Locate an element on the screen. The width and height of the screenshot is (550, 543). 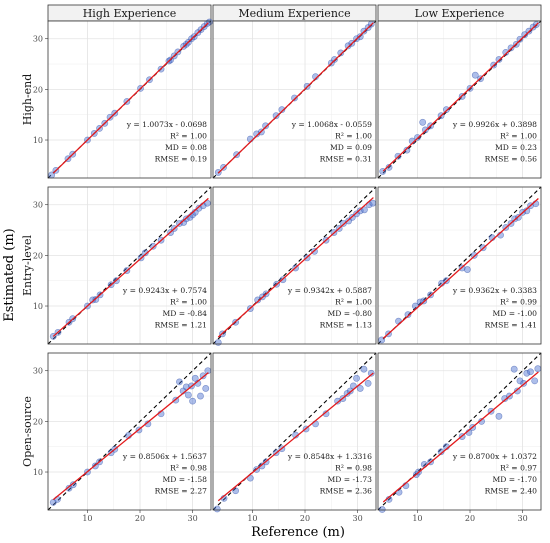
stats-annotation: RMSE = 0.31 is located at coordinates (346, 159).